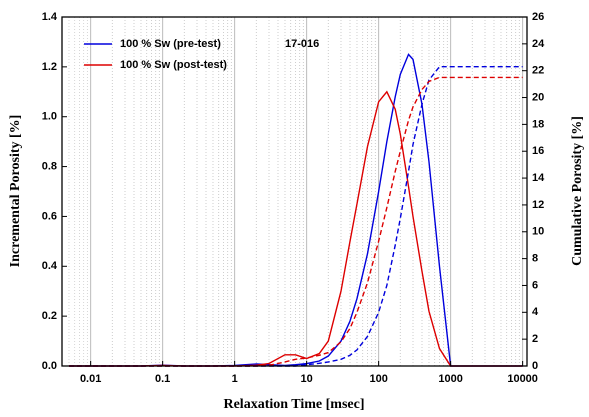 The height and width of the screenshot is (417, 589). Describe the element at coordinates (307, 379) in the screenshot. I see `x-tick-label: 10` at that location.